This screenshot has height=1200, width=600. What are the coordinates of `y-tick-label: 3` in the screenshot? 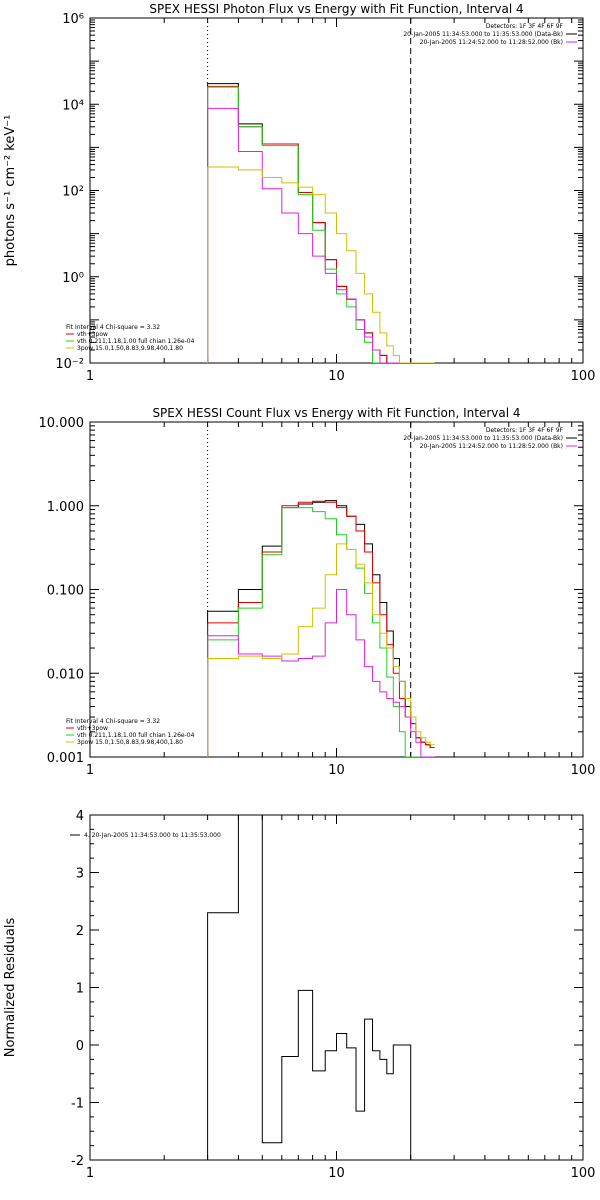 It's located at (80, 874).